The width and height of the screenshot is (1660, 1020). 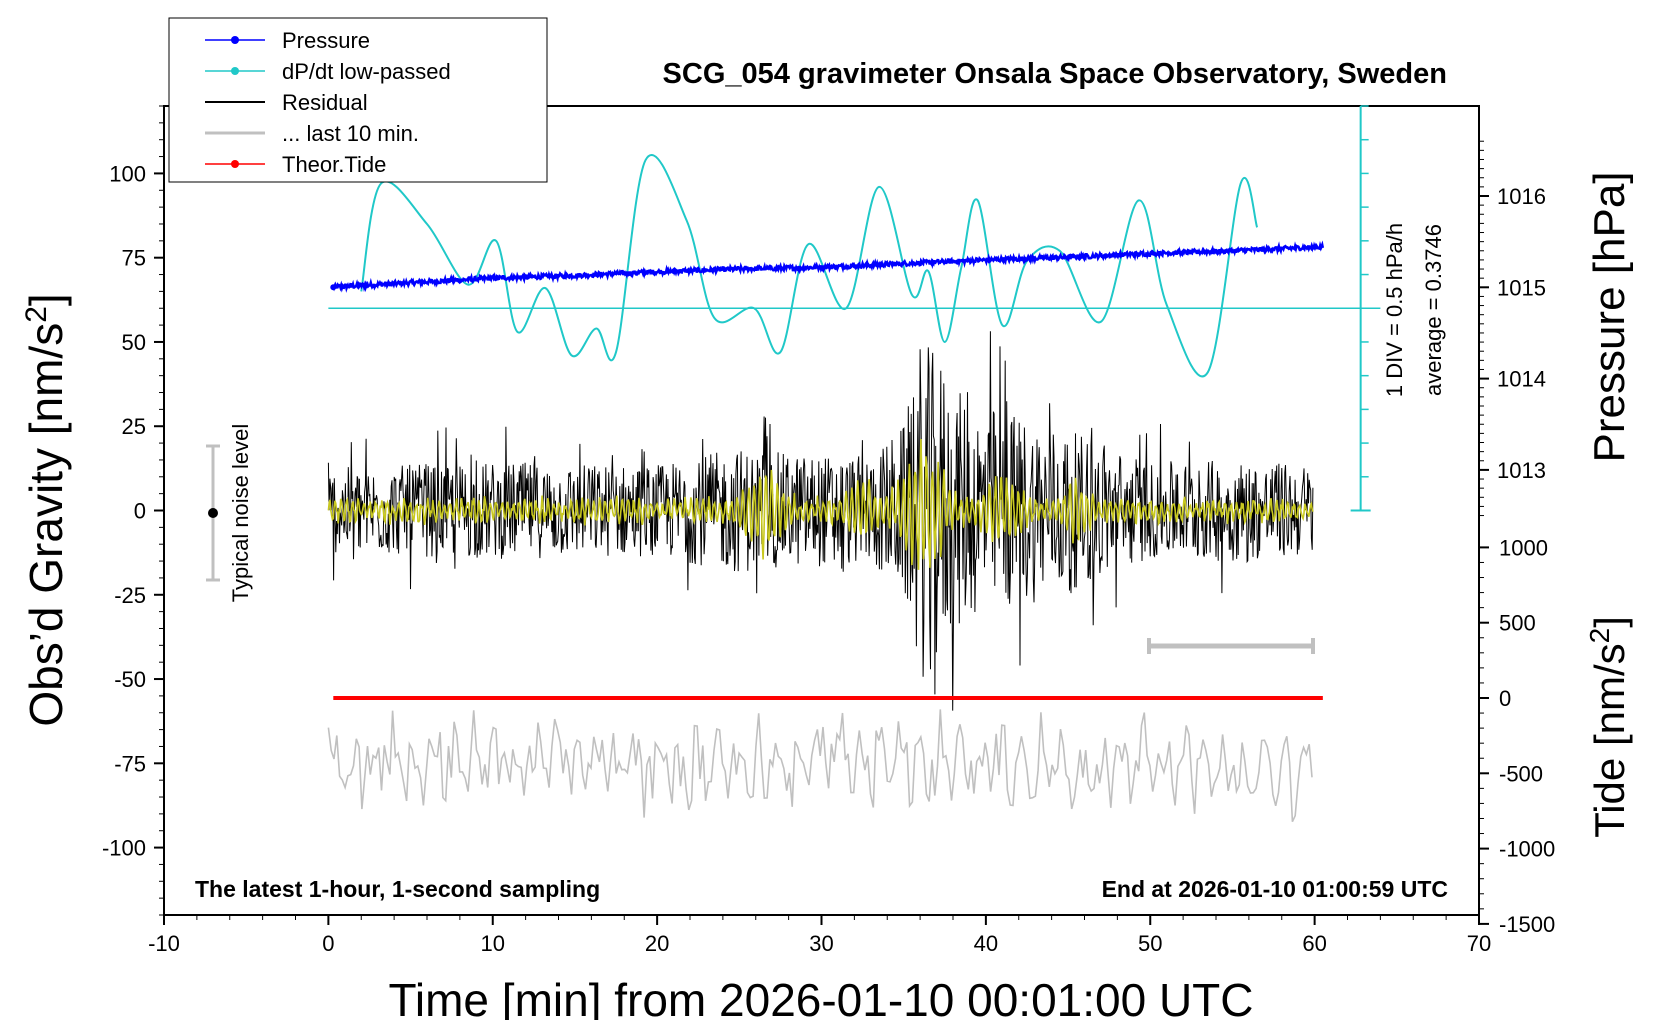 What do you see at coordinates (134, 342) in the screenshot?
I see `left-tick-label: 50` at bounding box center [134, 342].